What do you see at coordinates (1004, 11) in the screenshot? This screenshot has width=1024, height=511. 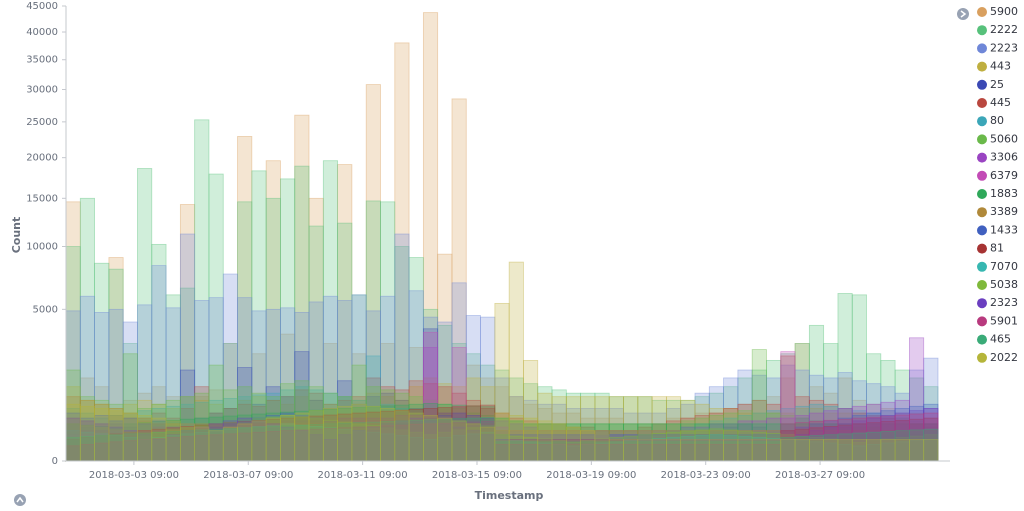 I see `legend-label: 5900` at bounding box center [1004, 11].